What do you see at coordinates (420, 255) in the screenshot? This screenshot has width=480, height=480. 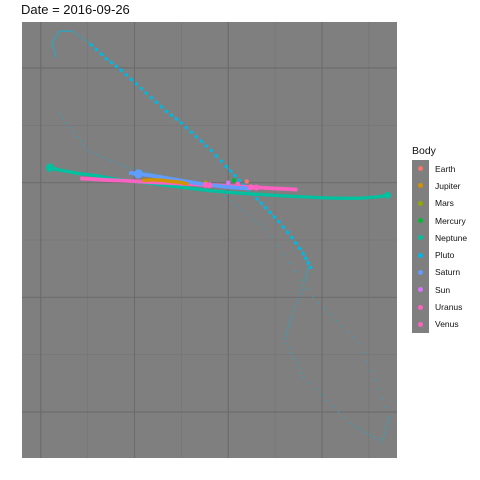 I see `legend-key-pluto` at bounding box center [420, 255].